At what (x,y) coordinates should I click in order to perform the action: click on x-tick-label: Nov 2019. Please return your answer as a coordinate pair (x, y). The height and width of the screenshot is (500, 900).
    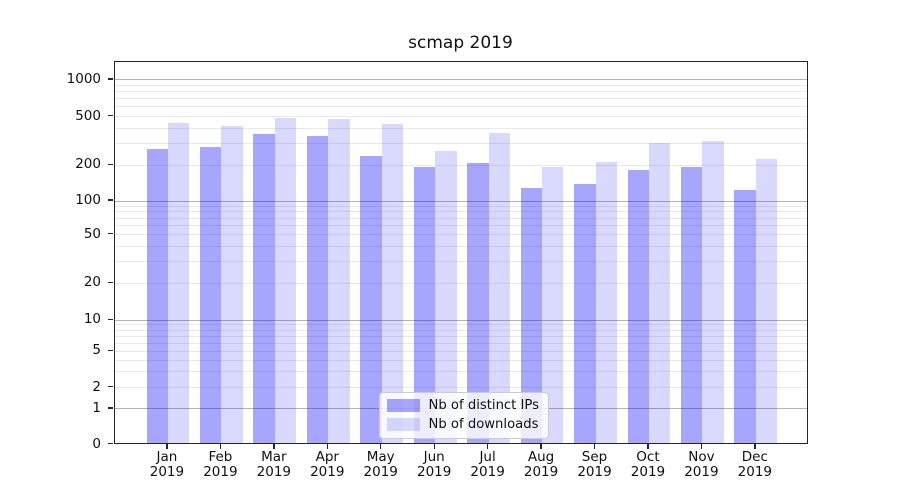
    Looking at the image, I should click on (701, 464).